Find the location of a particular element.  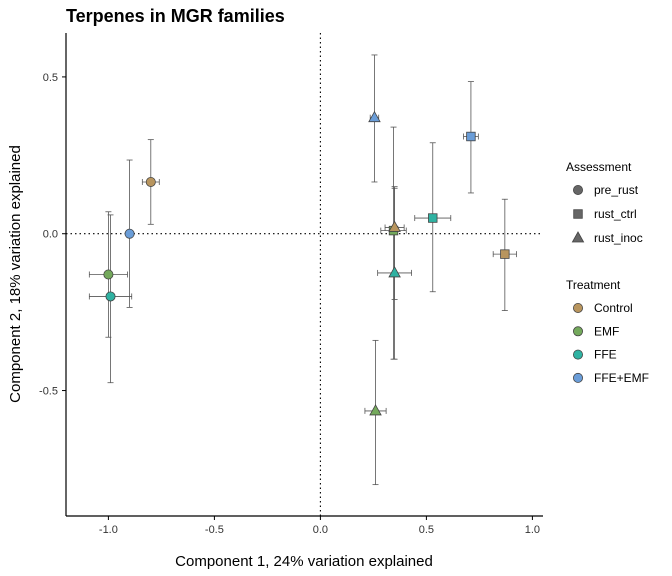

data-point-rust-ctrl-ffe is located at coordinates (433, 218).